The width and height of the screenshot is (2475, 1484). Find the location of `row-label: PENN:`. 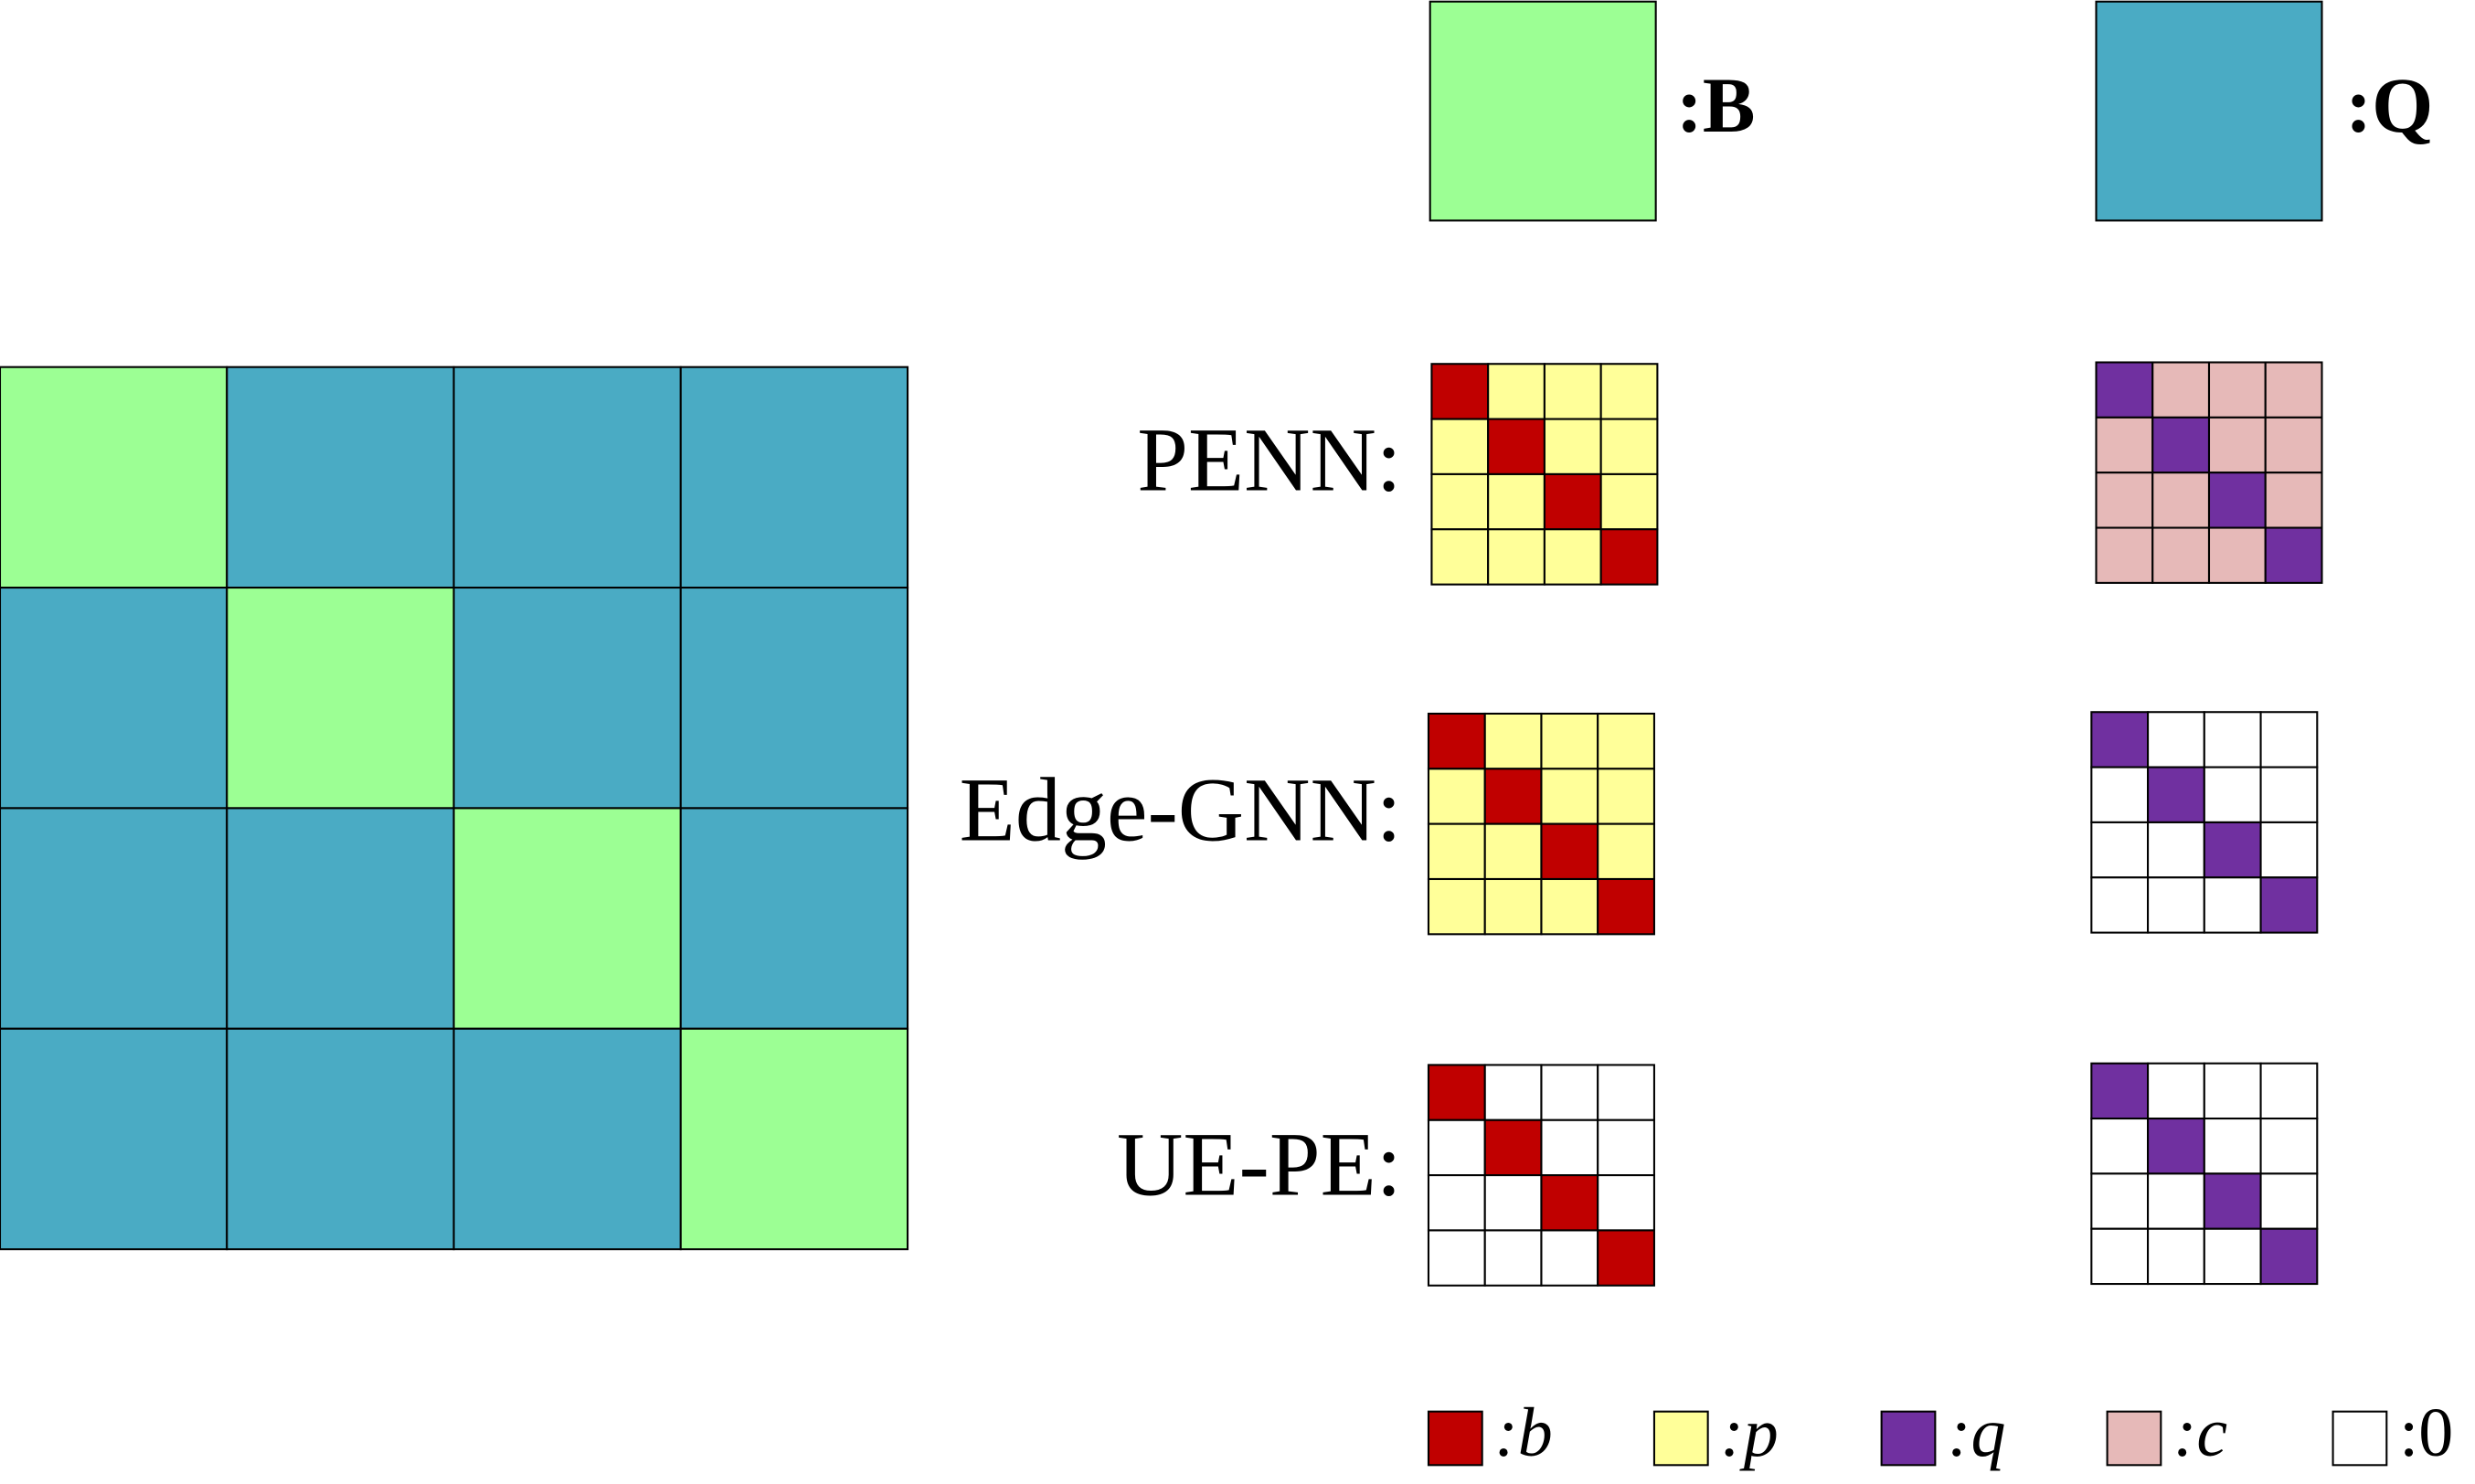

row-label: PENN: is located at coordinates (1269, 460).